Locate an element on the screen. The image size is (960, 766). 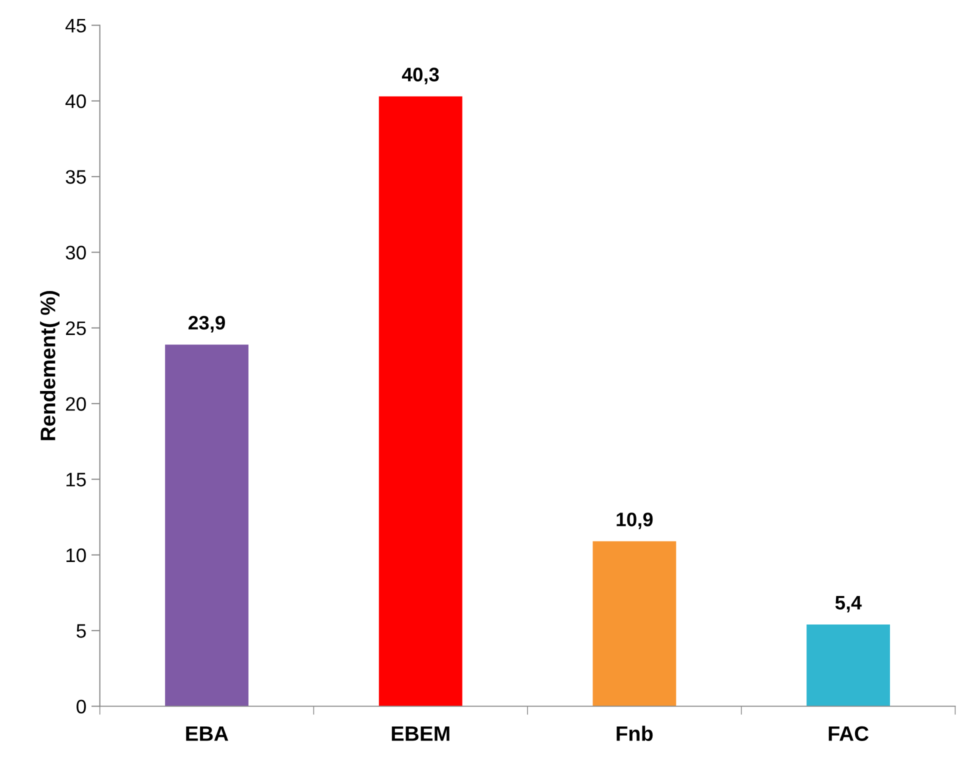
x-tick-label: Fnb is located at coordinates (634, 733).